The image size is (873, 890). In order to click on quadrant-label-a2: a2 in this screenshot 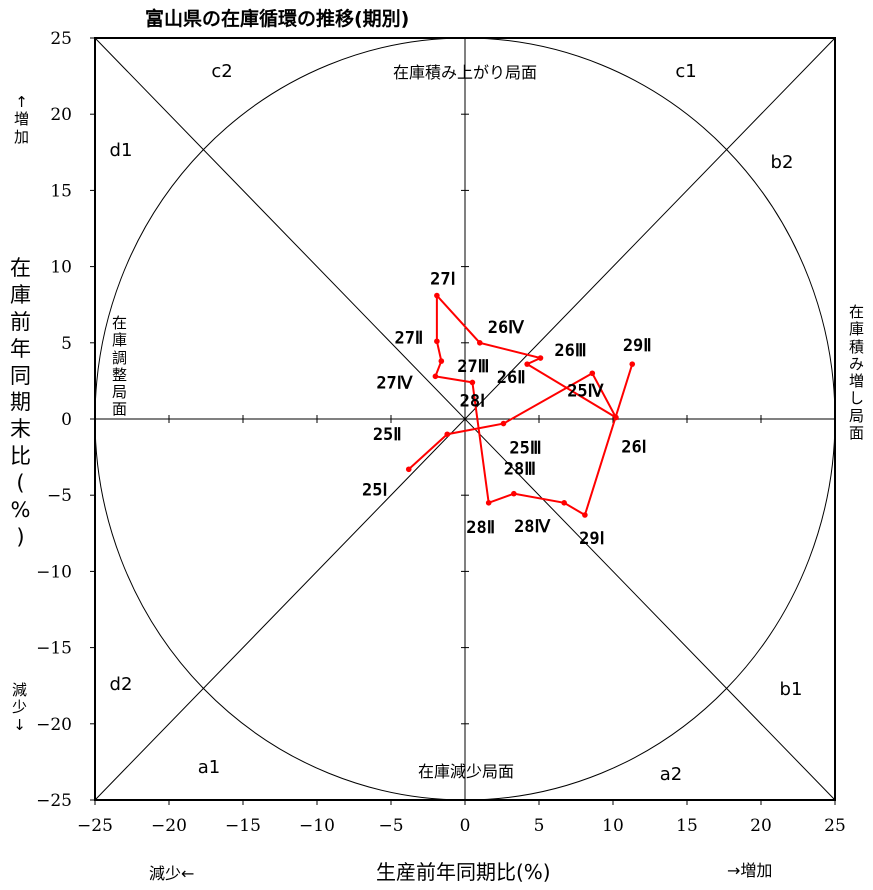, I will do `click(671, 774)`.